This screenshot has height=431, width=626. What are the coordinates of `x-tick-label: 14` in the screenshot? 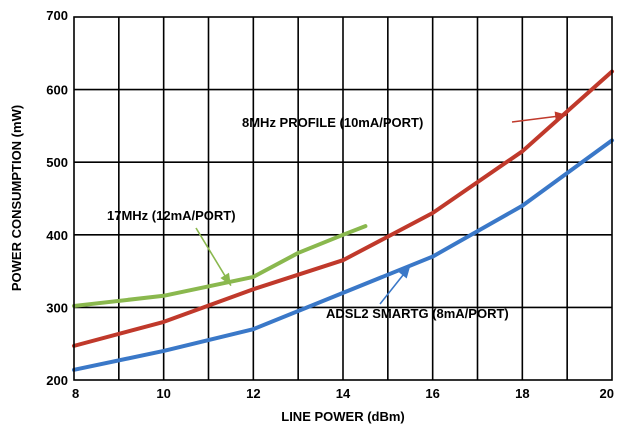 It's located at (343, 393).